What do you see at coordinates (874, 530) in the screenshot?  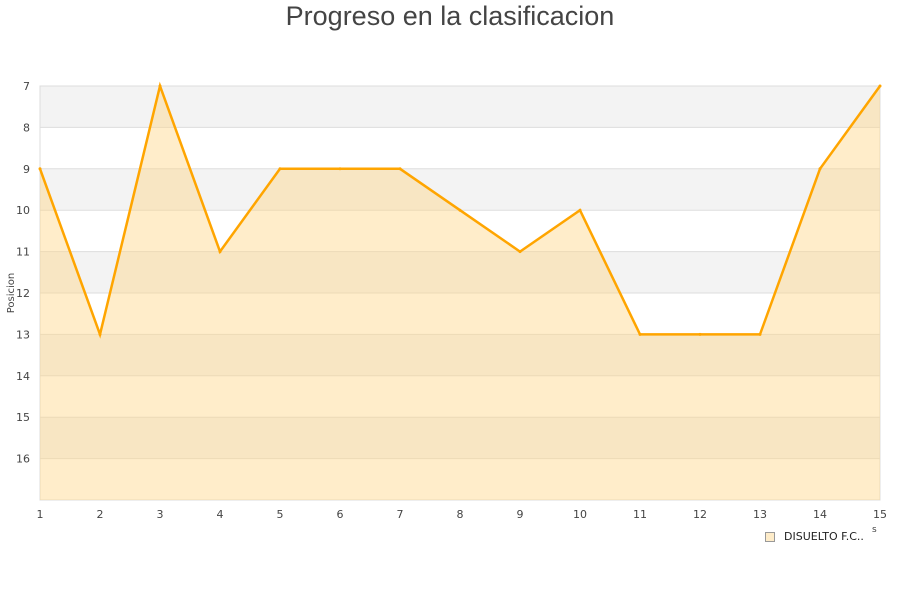 I see `stray-label: s` at bounding box center [874, 530].